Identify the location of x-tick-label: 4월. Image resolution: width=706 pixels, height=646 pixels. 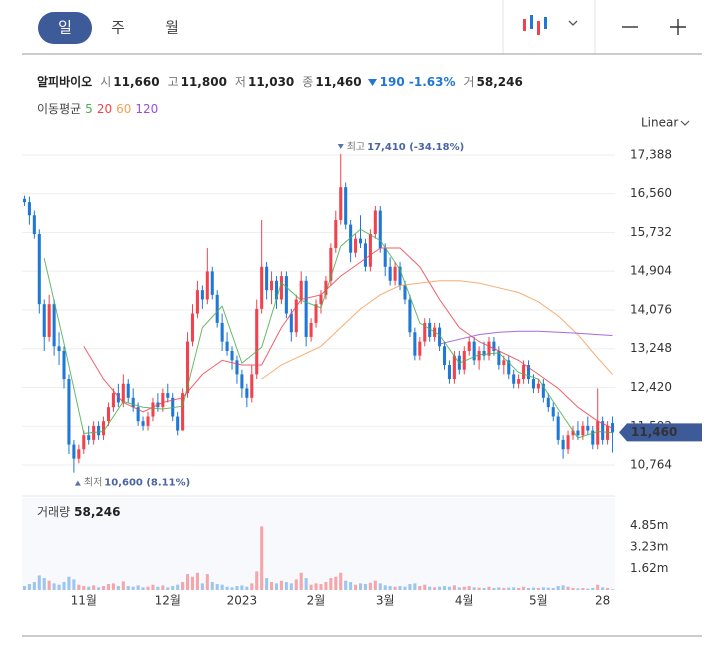
(464, 601).